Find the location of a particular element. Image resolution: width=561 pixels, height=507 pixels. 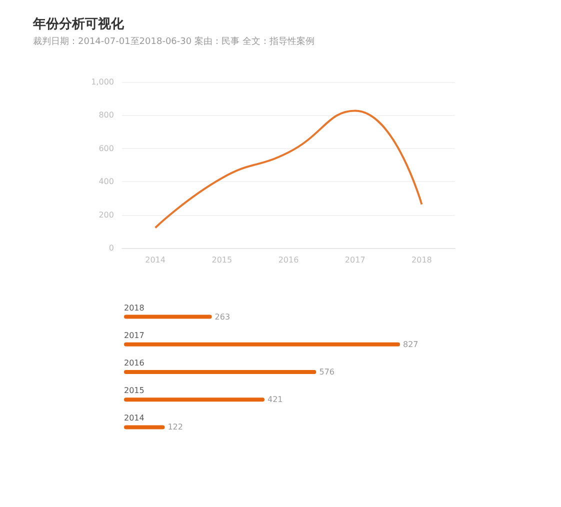

data-label: 576 is located at coordinates (327, 372).